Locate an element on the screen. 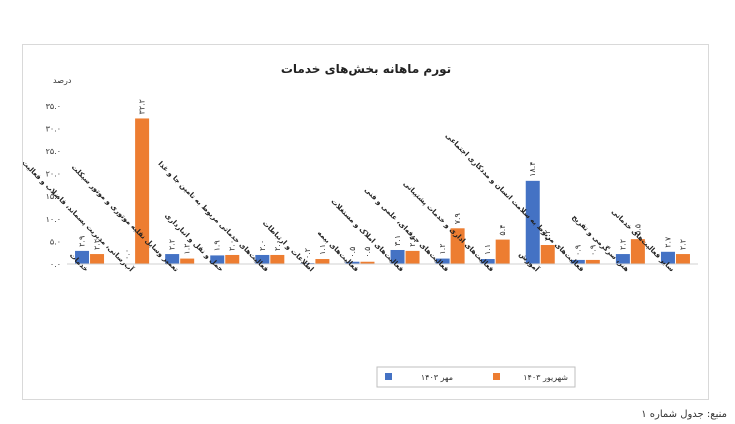 This screenshot has height=424, width=735. legend-box is located at coordinates (476, 377).